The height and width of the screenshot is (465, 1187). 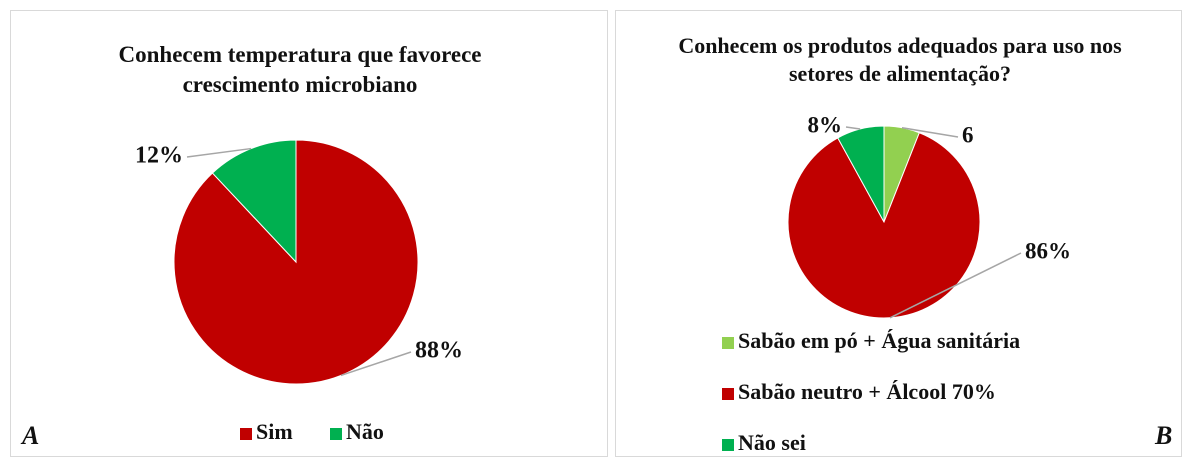 I want to click on data-label: 6, so click(x=968, y=134).